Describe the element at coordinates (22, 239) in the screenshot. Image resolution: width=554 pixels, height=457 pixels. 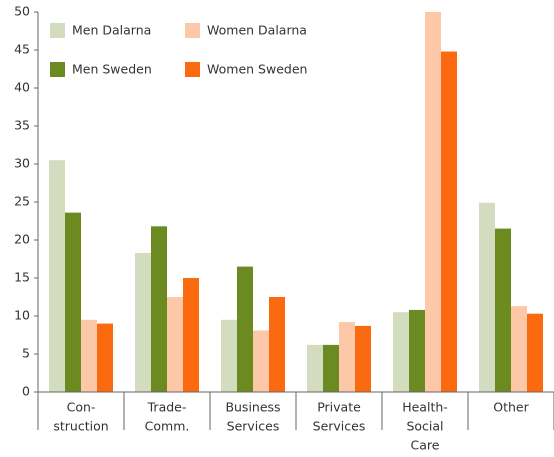
I see `y-tick-label: 20` at that location.